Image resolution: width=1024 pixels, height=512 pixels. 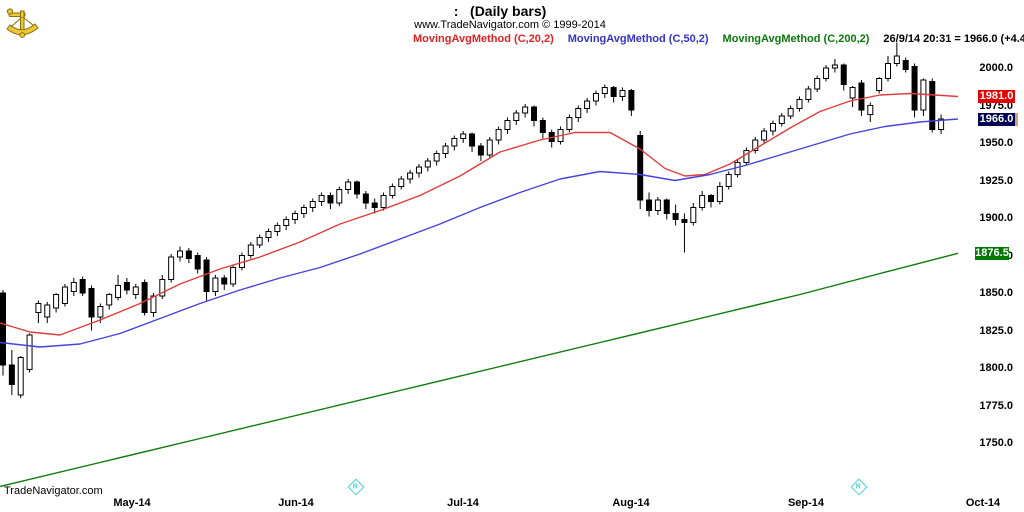 I want to click on month-label: May-14, so click(x=132, y=503).